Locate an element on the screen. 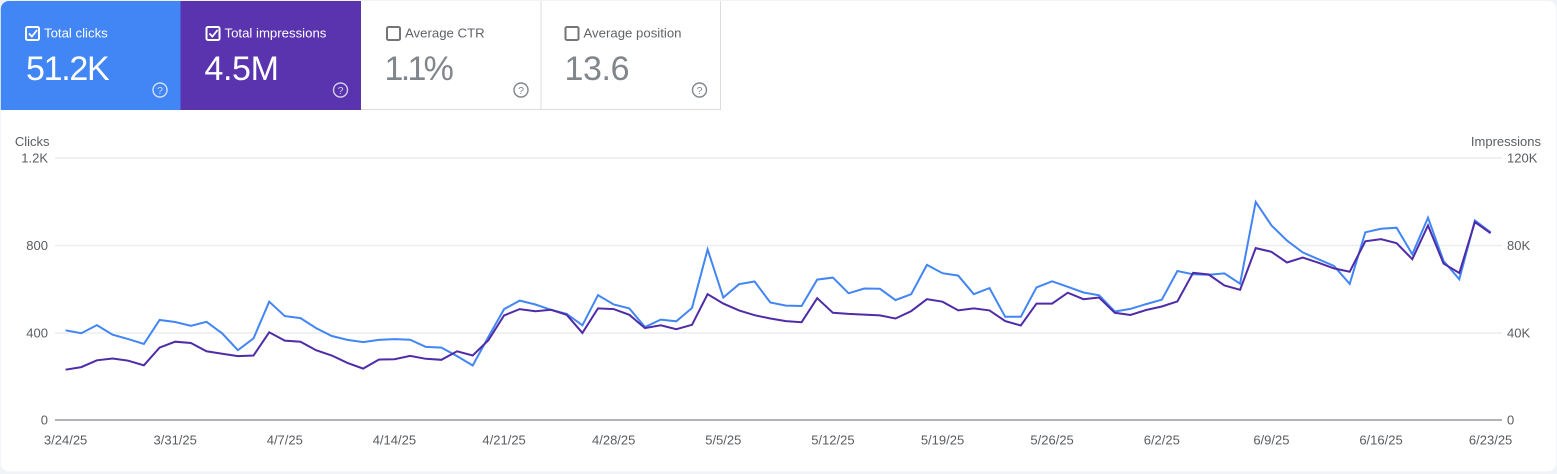 The image size is (1557, 474). svg-text: 4/14/25 is located at coordinates (394, 440).